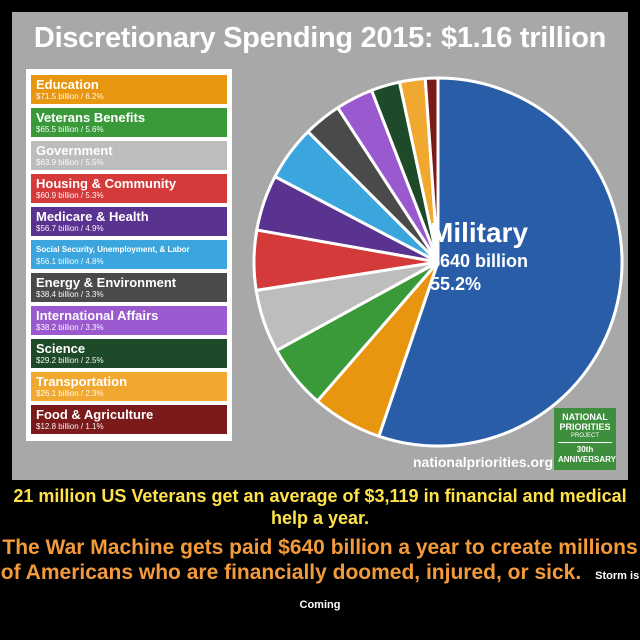 This screenshot has width=640, height=640. Describe the element at coordinates (469, 590) in the screenshot. I see `caption-footer: Storm is Coming` at that location.